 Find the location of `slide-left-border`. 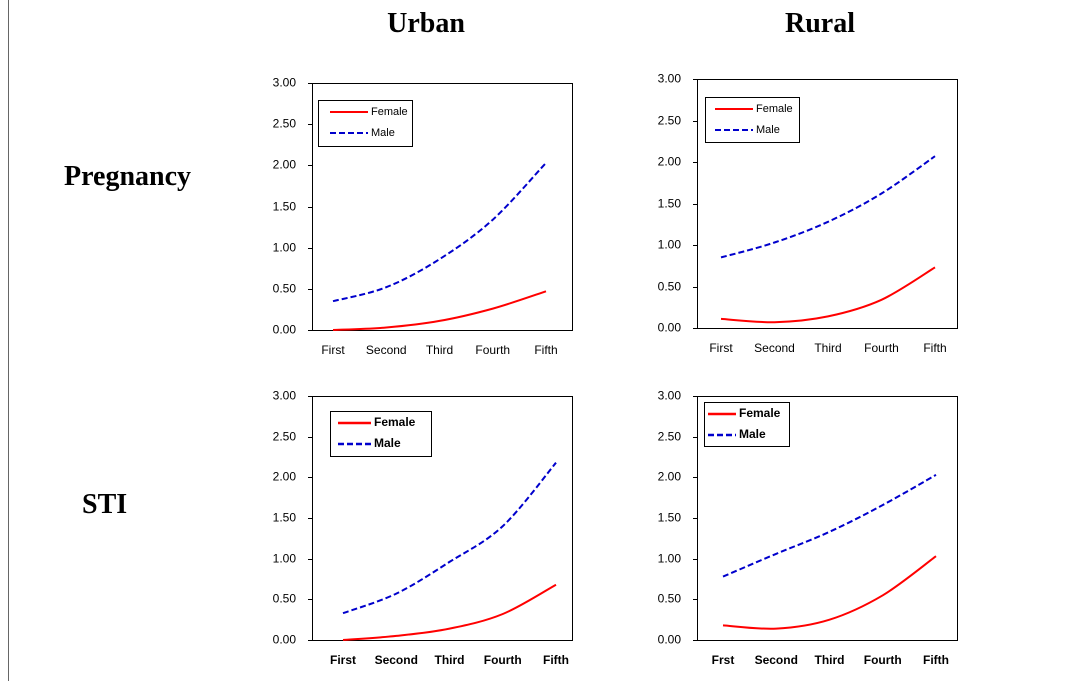

slide-left-border is located at coordinates (8, 340).